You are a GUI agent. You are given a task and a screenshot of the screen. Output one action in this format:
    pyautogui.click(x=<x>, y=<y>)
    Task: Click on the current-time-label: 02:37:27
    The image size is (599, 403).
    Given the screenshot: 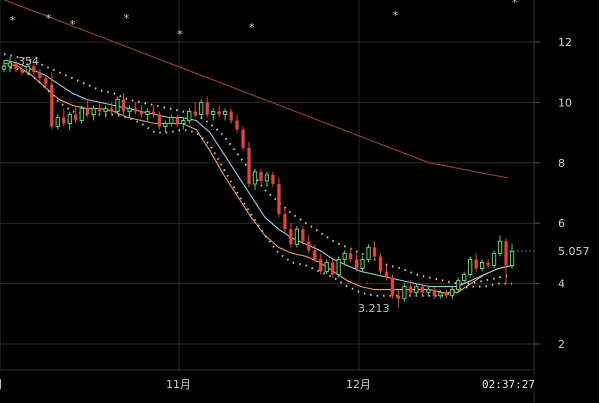 What is the action you would take?
    pyautogui.click(x=508, y=384)
    